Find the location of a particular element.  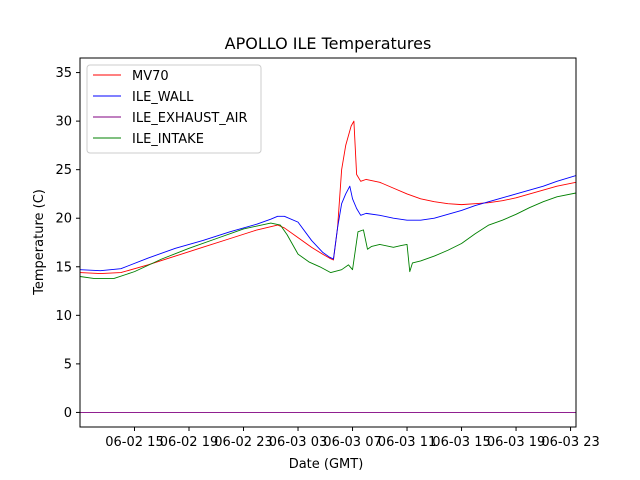

y-tick-label: 35 is located at coordinates (63, 73).